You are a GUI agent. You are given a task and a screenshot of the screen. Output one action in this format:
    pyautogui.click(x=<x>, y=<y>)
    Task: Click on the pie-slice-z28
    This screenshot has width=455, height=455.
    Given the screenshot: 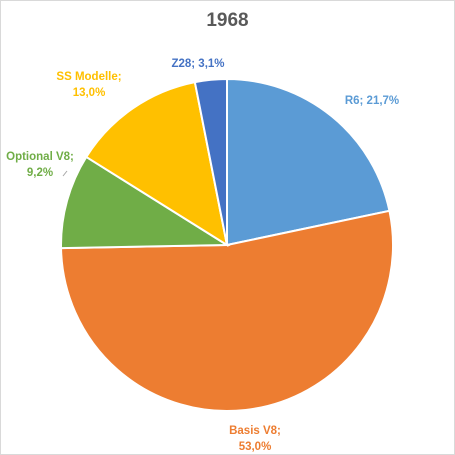 What is the action you would take?
    pyautogui.click(x=210, y=161)
    